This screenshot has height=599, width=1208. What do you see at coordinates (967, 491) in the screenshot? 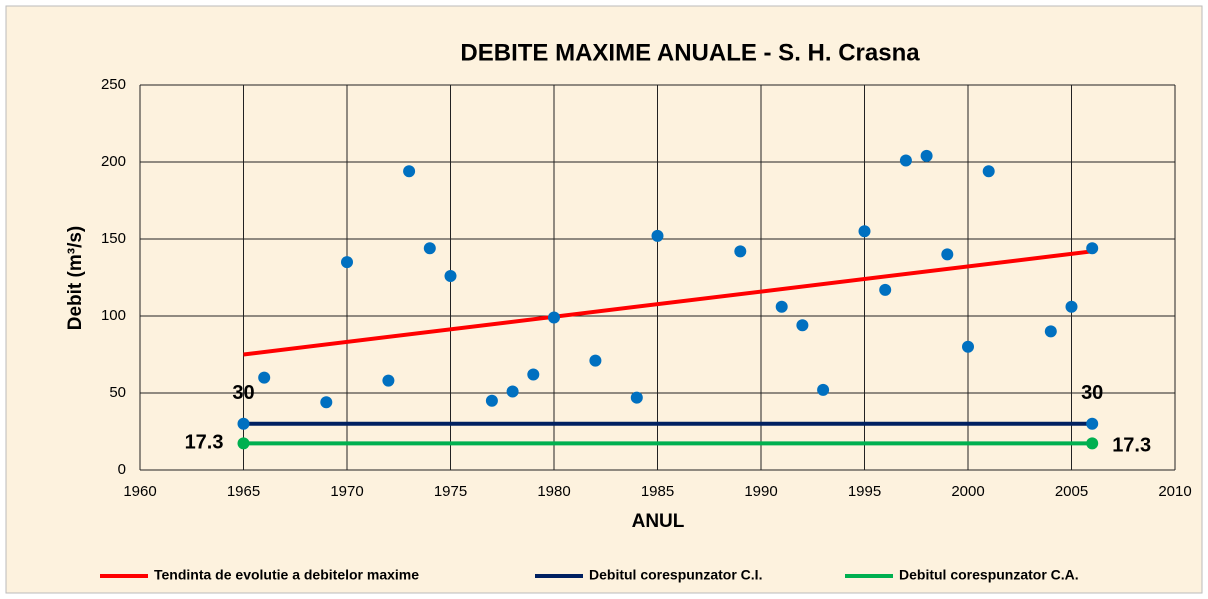
I see `x-tick-label: 2000` at bounding box center [967, 491].